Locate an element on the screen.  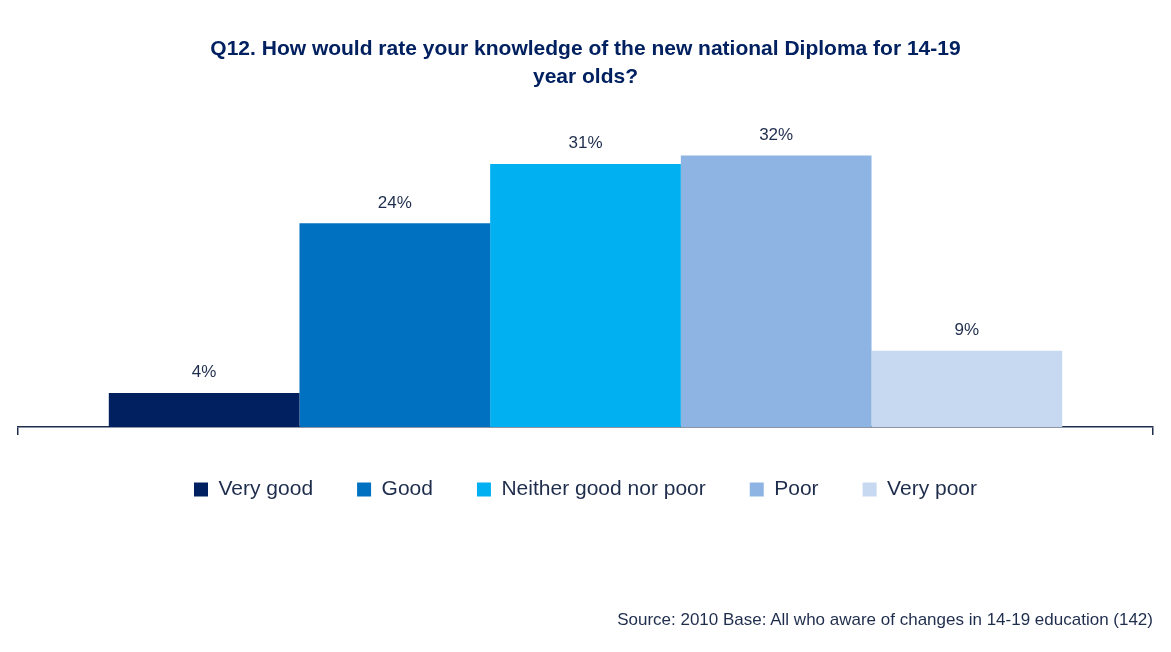
data-label: 31% is located at coordinates (585, 143).